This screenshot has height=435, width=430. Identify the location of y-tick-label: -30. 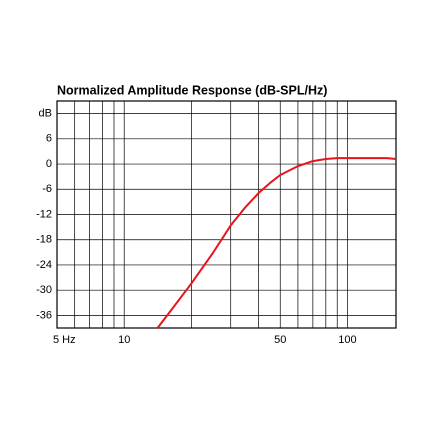
(44, 290).